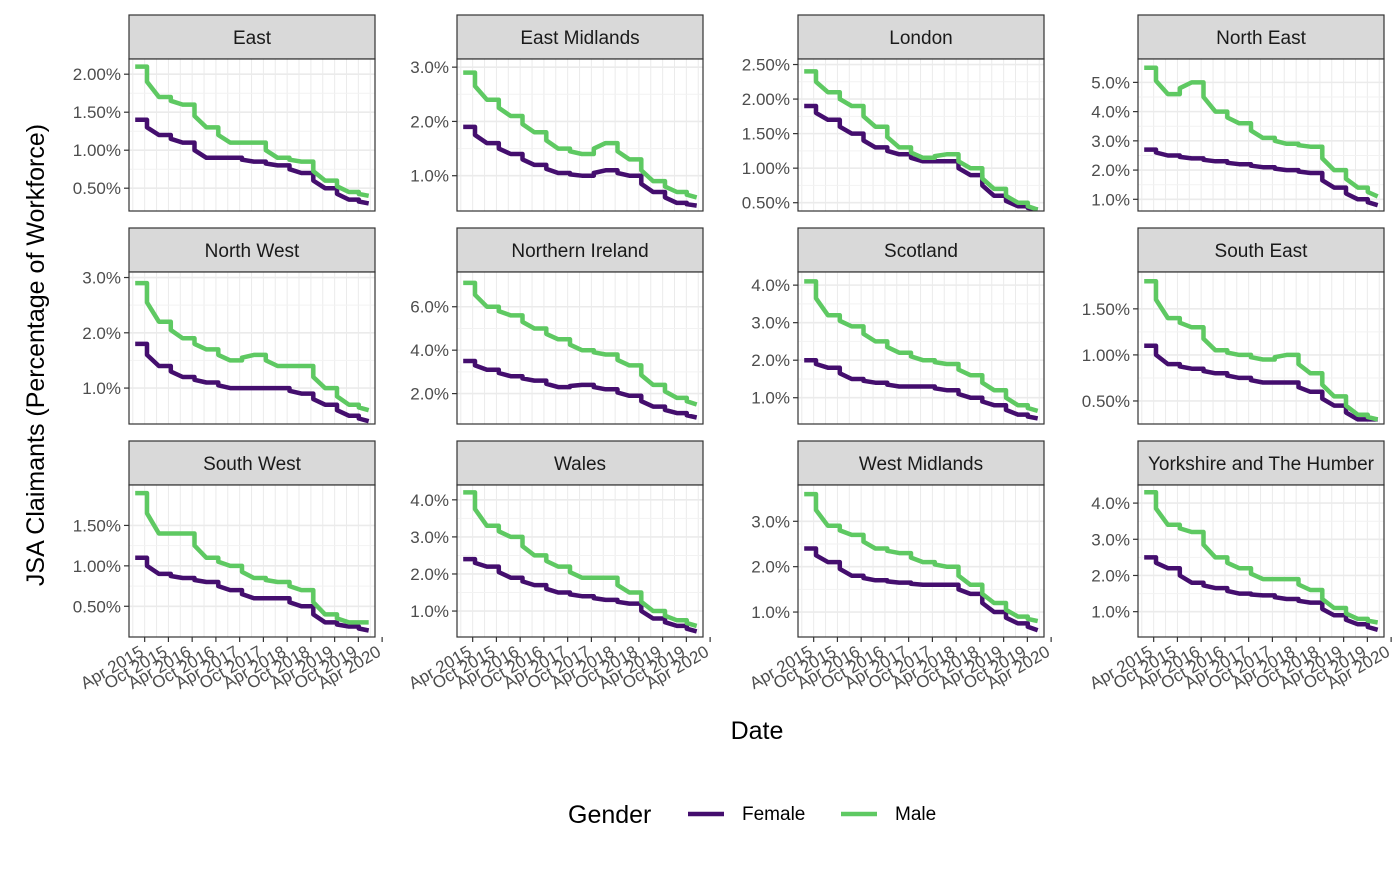 Image resolution: width=1400 pixels, height=870 pixels. I want to click on facet-strip-label: North East, so click(1261, 38).